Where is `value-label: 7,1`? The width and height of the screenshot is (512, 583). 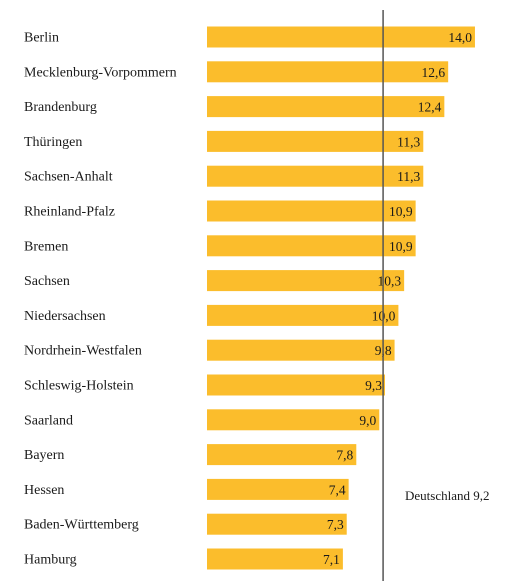 value-label: 7,1 is located at coordinates (331, 559).